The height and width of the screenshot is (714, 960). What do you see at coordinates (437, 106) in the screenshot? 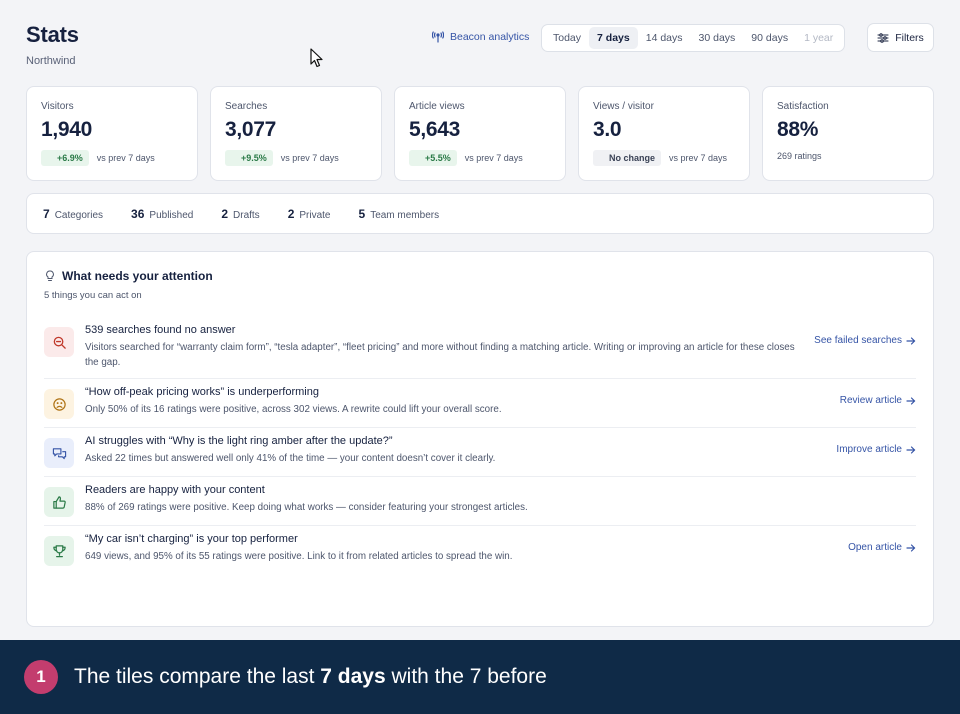
I see `tile-label: Article views` at bounding box center [437, 106].